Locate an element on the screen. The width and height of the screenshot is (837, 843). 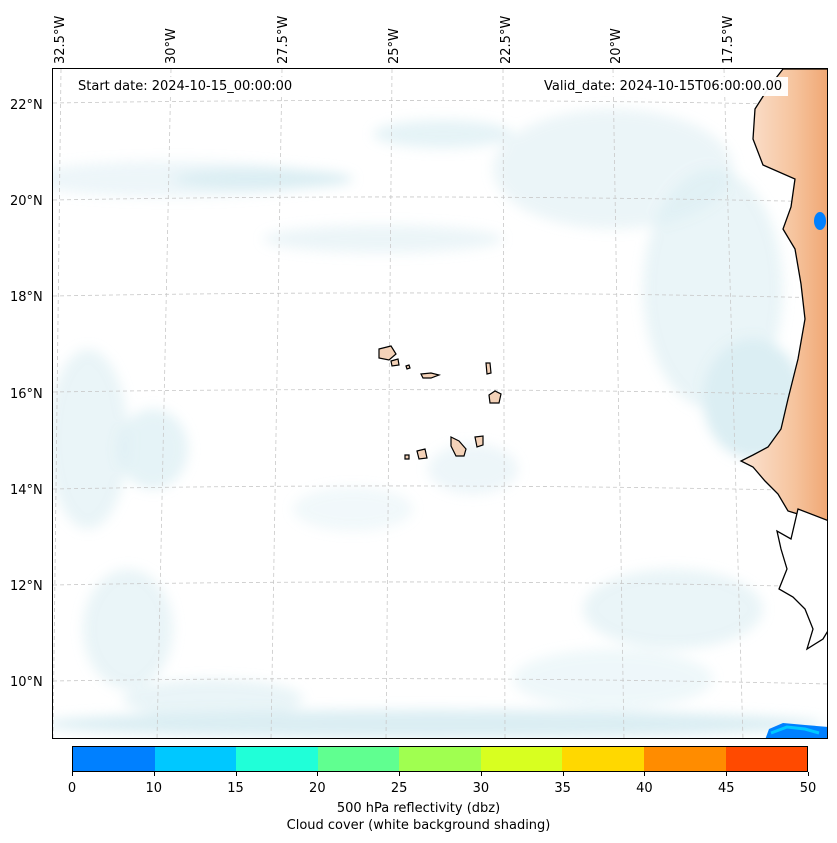
lon-label-25w: 25°W is located at coordinates (394, 46).